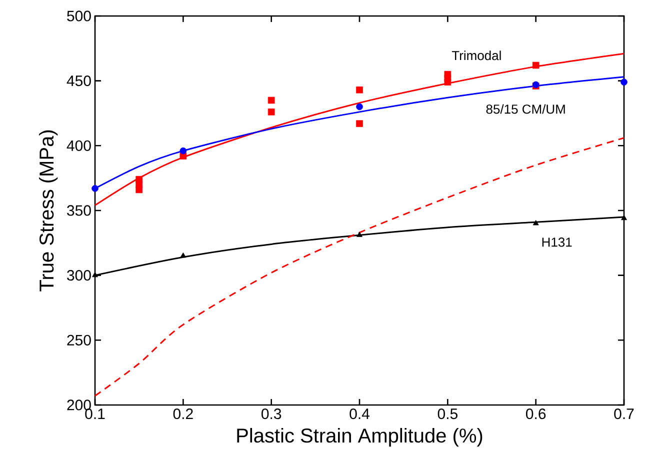  I want to click on x-tick-label: 0.6, so click(536, 414).